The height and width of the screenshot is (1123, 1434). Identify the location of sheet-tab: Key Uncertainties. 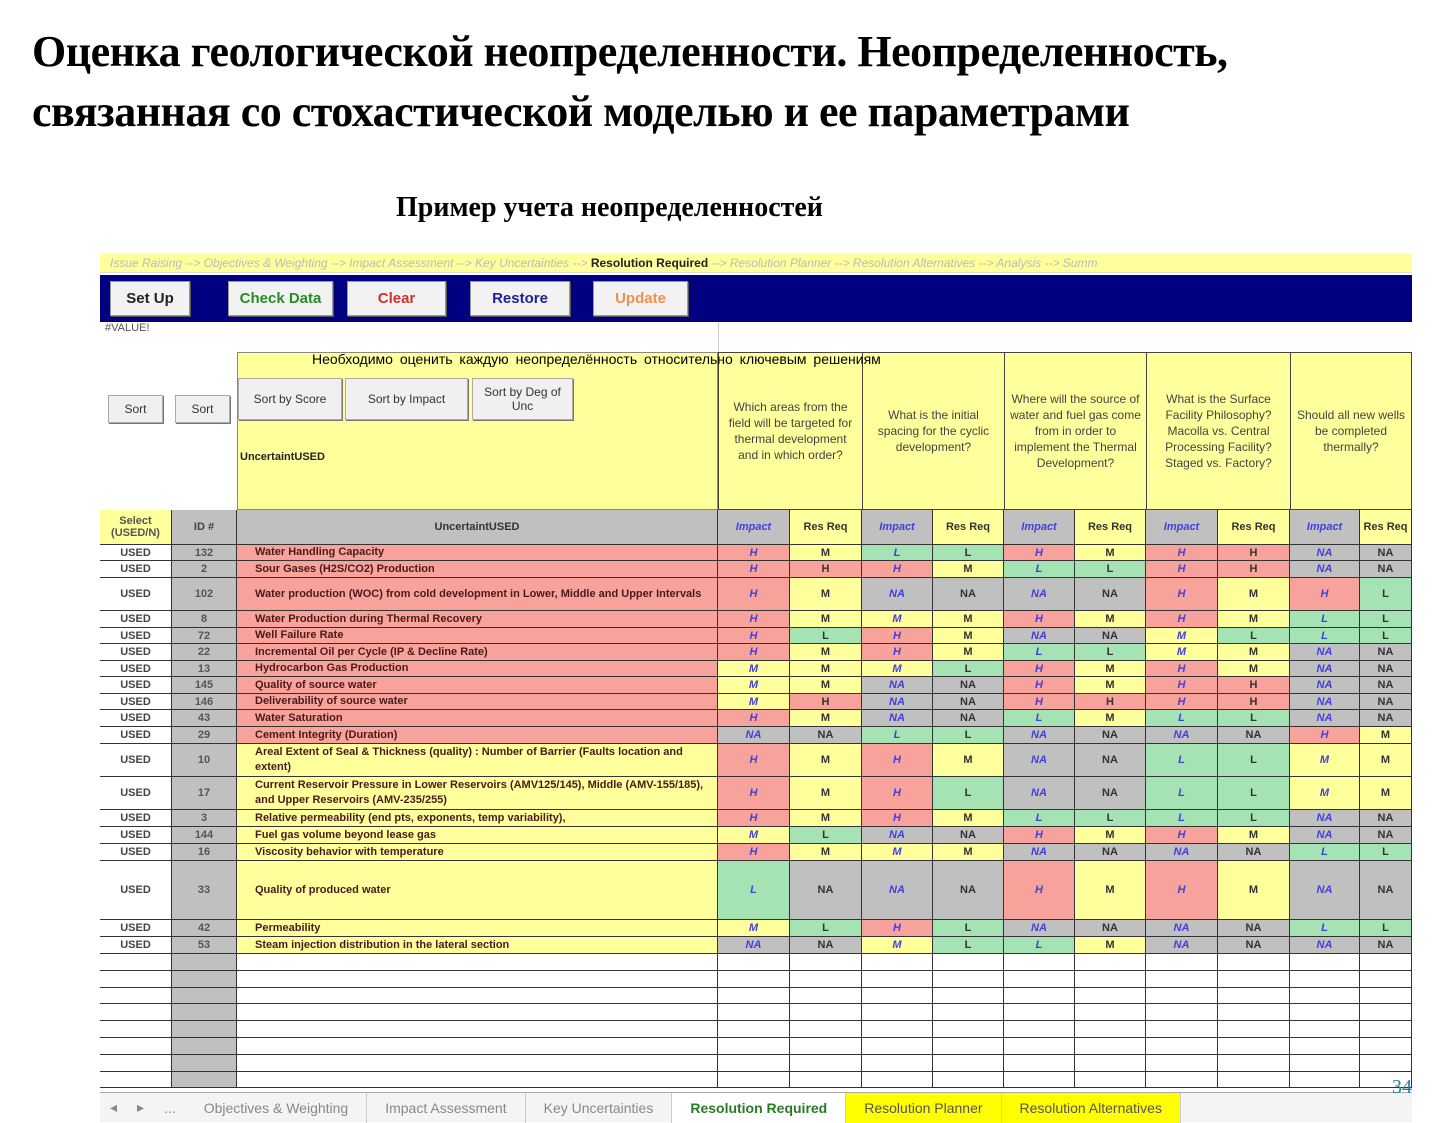
(599, 1107).